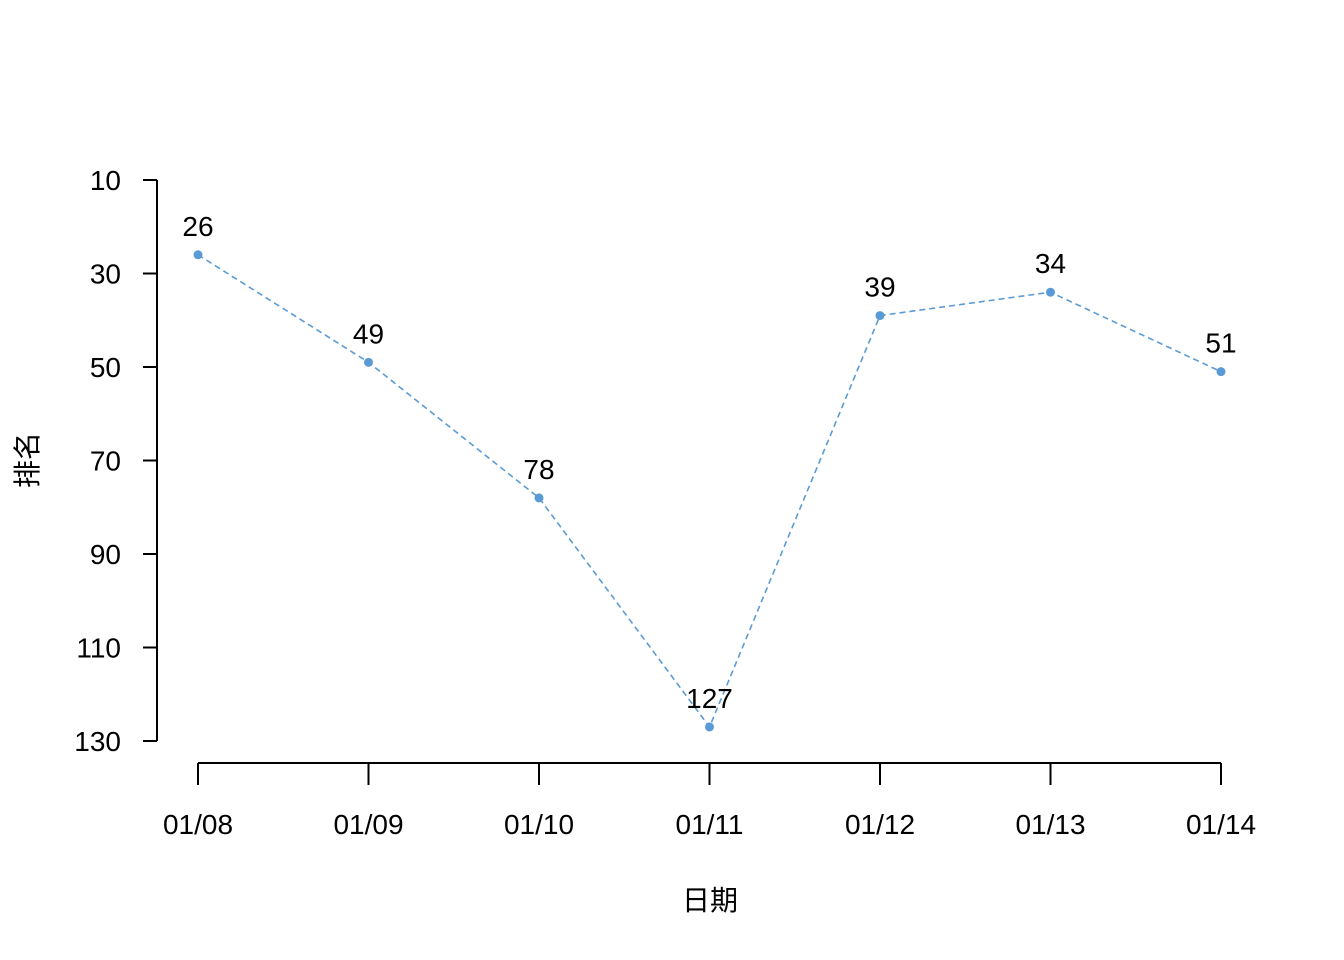 This screenshot has height=960, width=1344. What do you see at coordinates (105, 461) in the screenshot?
I see `y-tick-label: 70` at bounding box center [105, 461].